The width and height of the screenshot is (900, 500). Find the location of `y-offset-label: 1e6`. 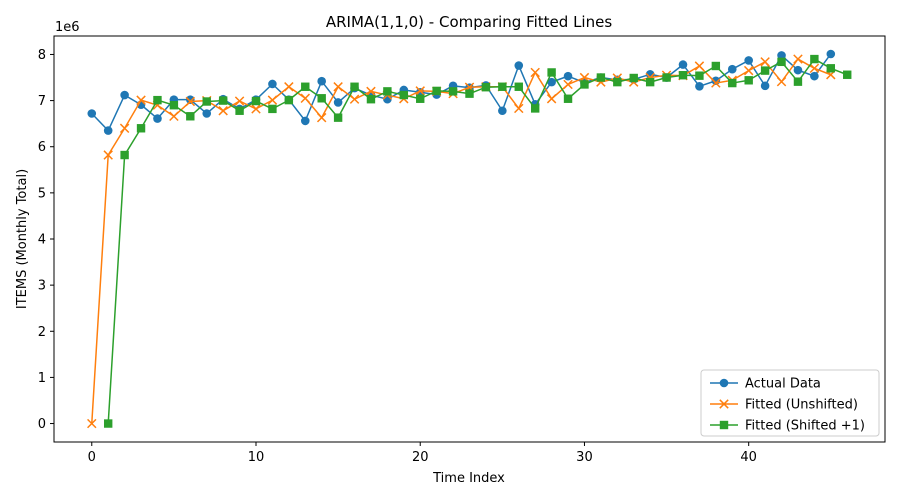

y-offset-label: 1e6 is located at coordinates (67, 27).